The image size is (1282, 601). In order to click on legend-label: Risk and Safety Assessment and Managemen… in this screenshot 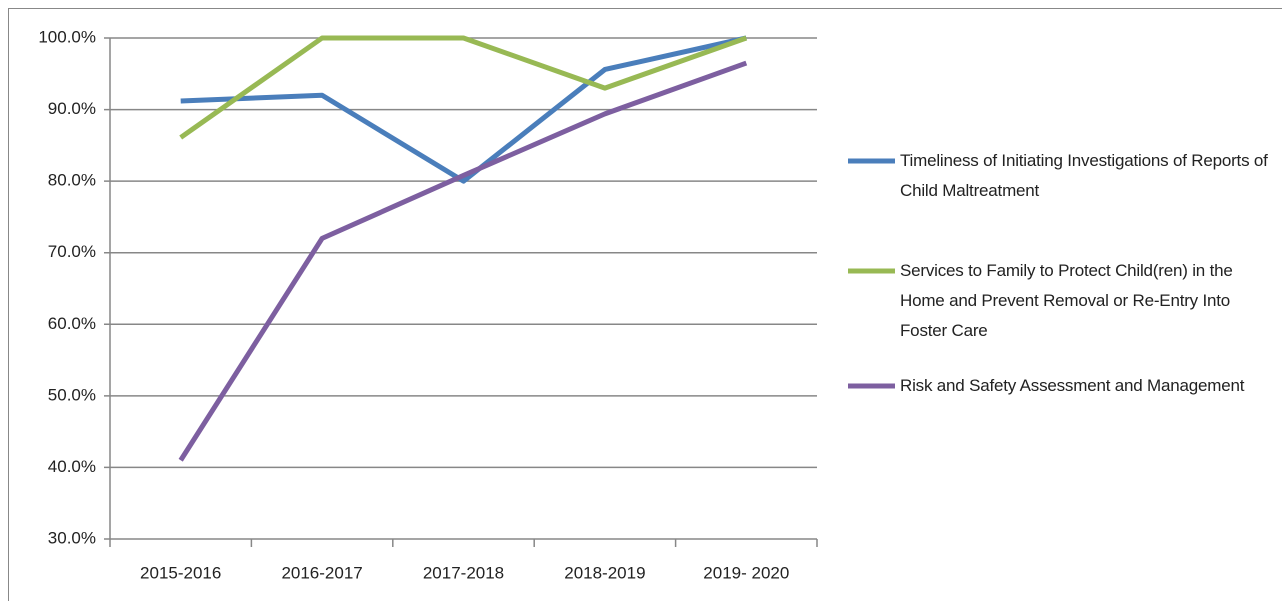, I will do `click(1072, 385)`.